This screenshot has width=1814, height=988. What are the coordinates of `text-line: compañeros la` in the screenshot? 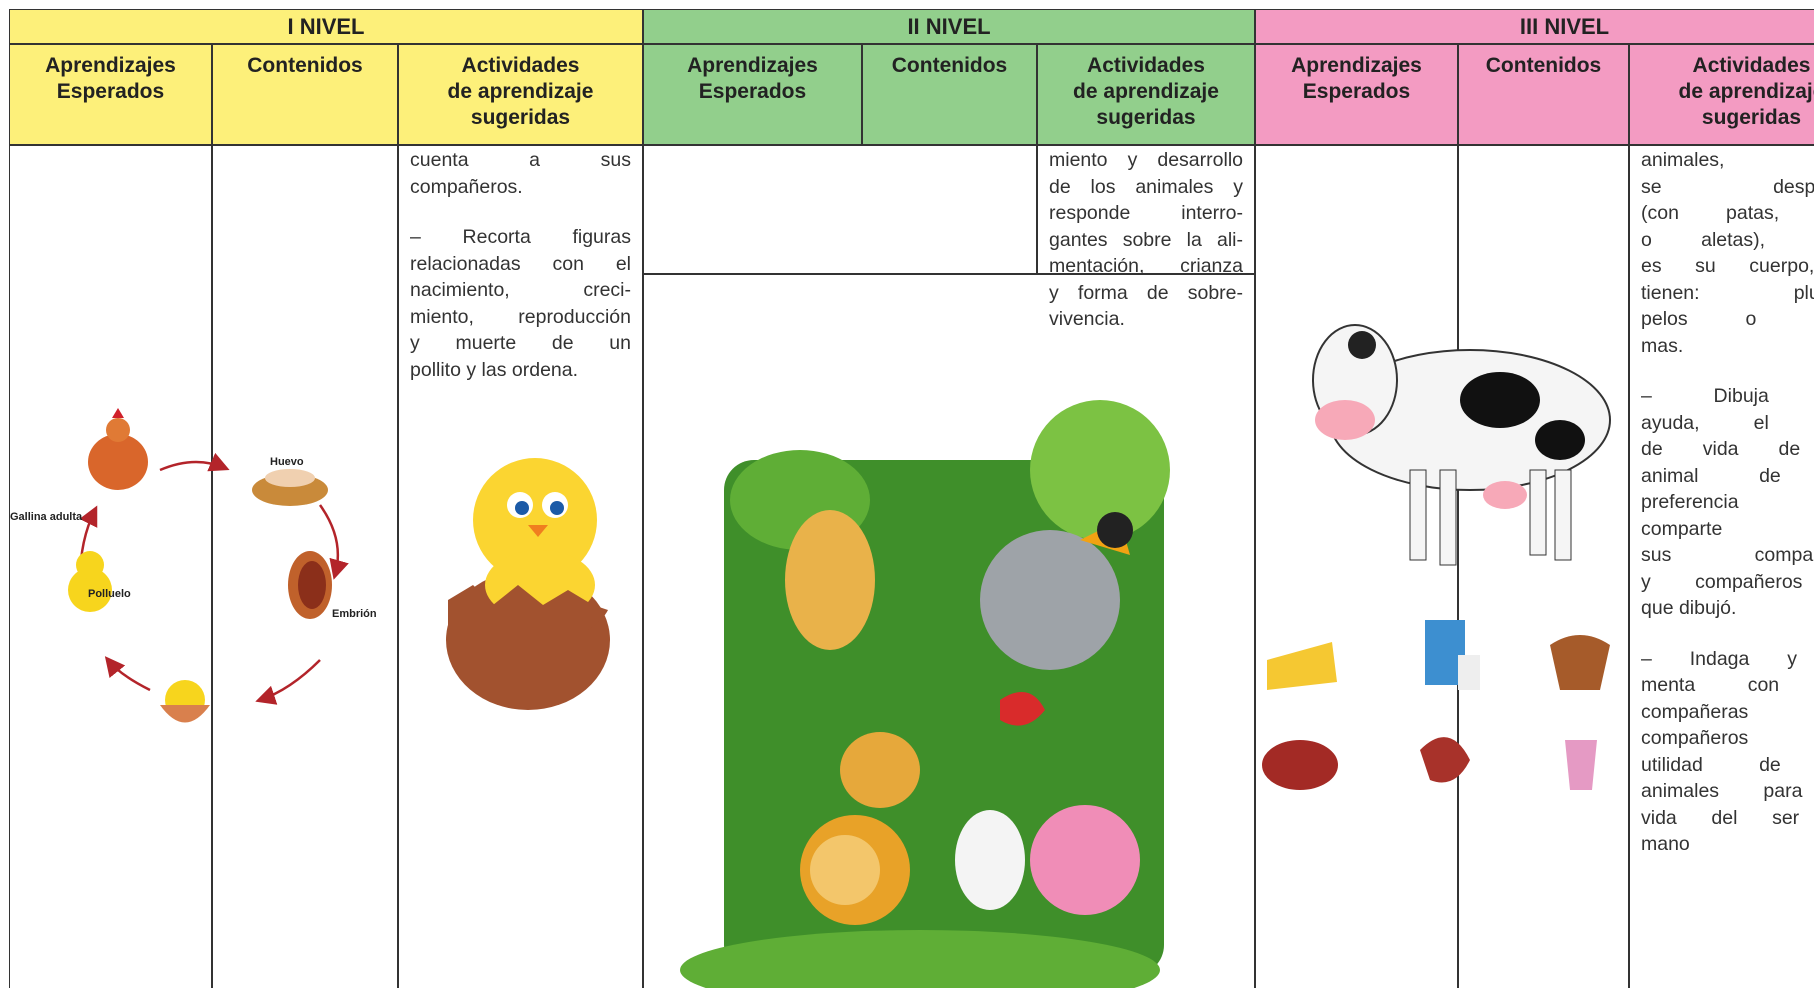 It's located at (1727, 738).